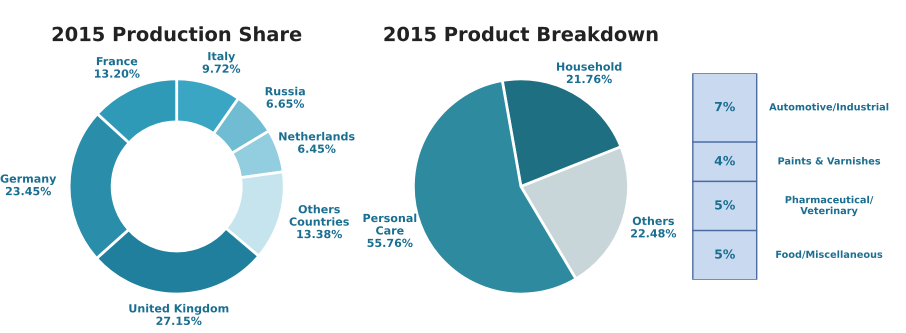  Describe the element at coordinates (724, 107) in the screenshot. I see `data-label: 7%` at that location.